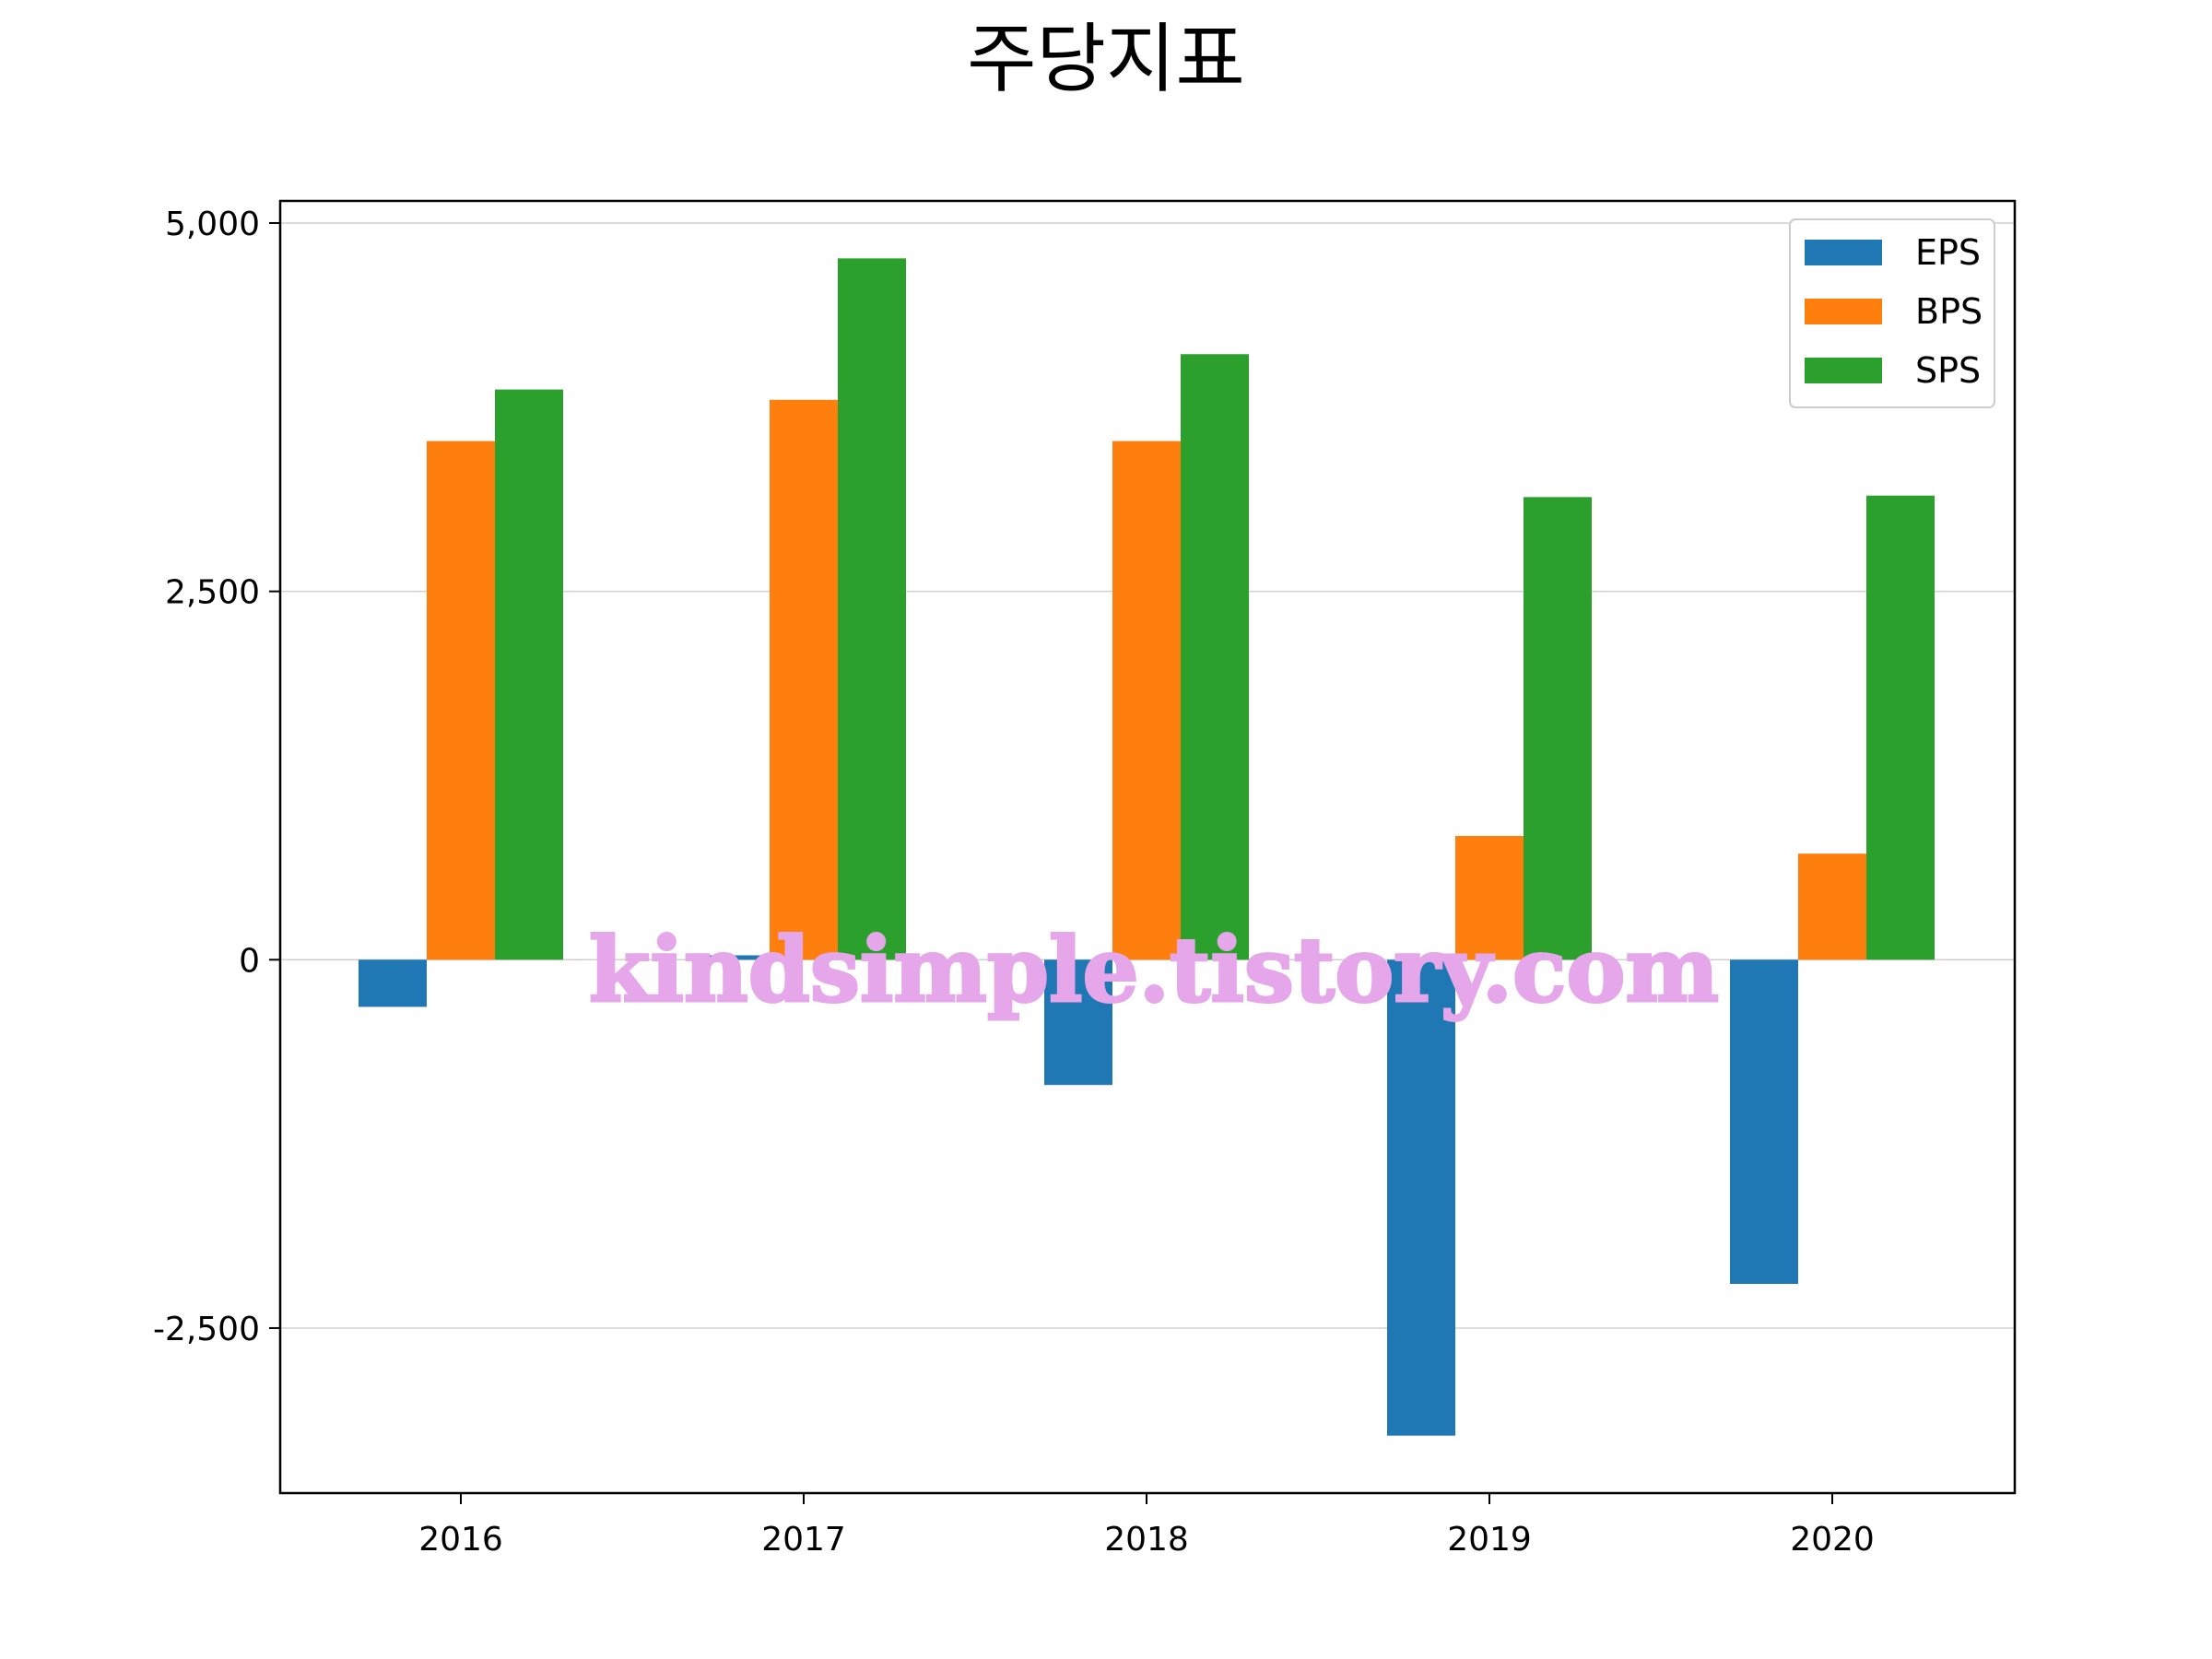 Image resolution: width=2212 pixels, height=1659 pixels. I want to click on y-axis: -2,500 0 2,500 5,000, so click(216, 777).